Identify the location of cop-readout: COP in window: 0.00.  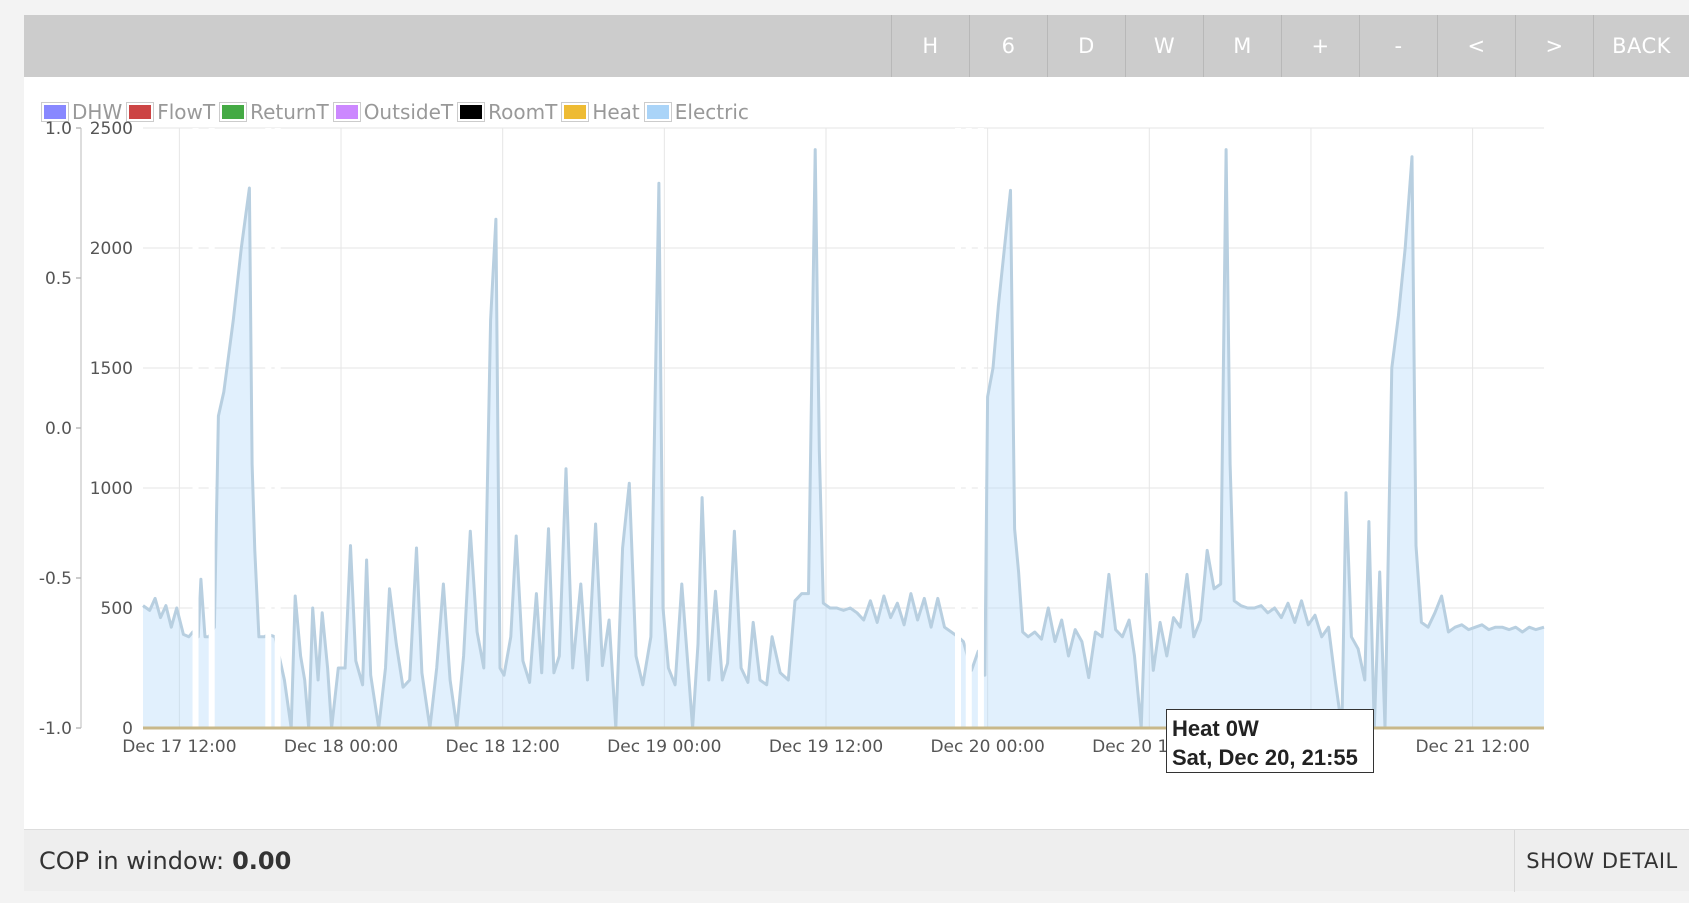
(165, 861).